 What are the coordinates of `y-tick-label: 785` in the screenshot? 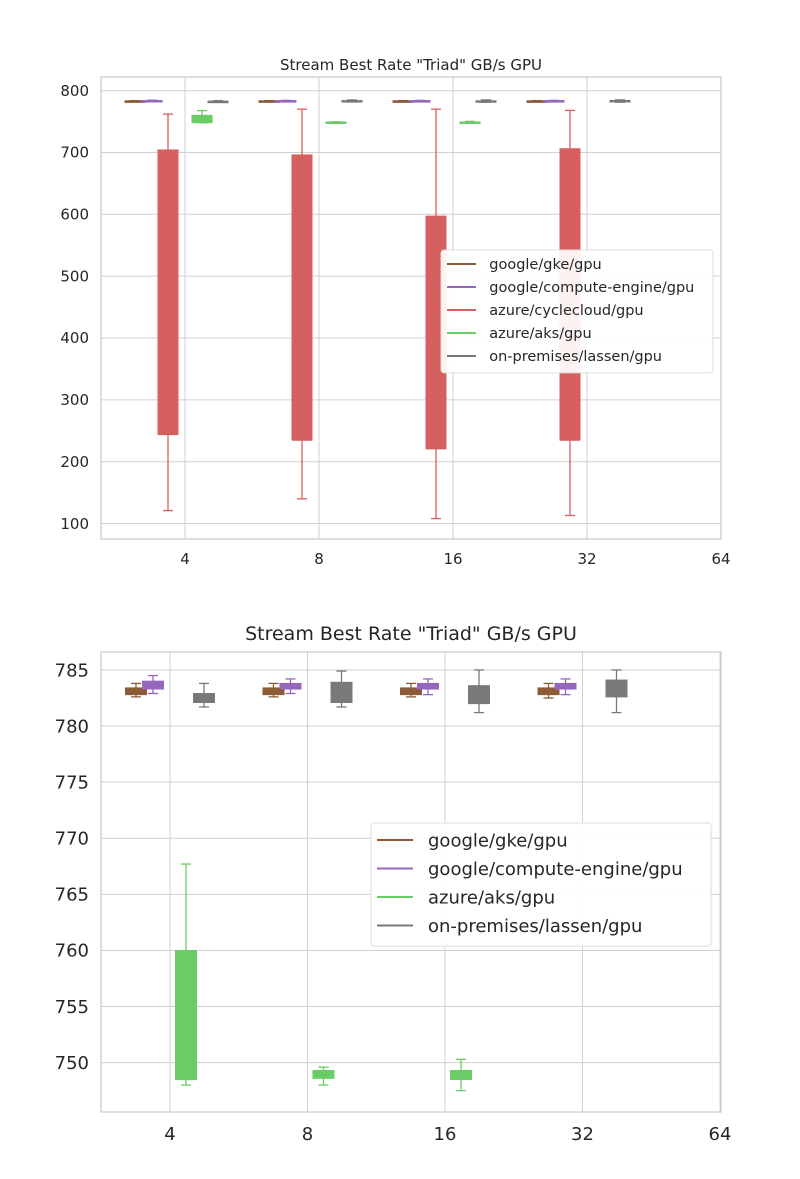 It's located at (72, 670).